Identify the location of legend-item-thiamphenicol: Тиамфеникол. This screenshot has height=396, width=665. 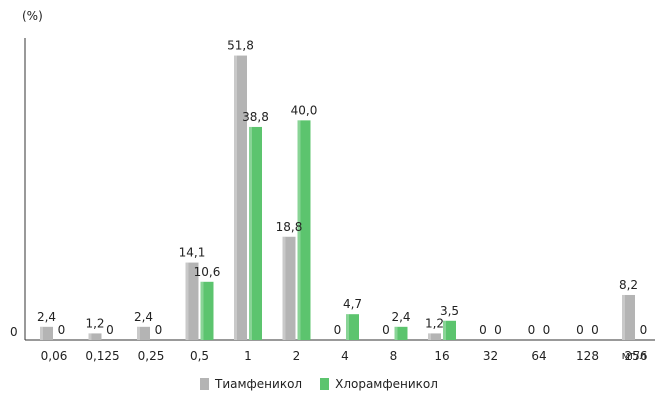
(251, 384).